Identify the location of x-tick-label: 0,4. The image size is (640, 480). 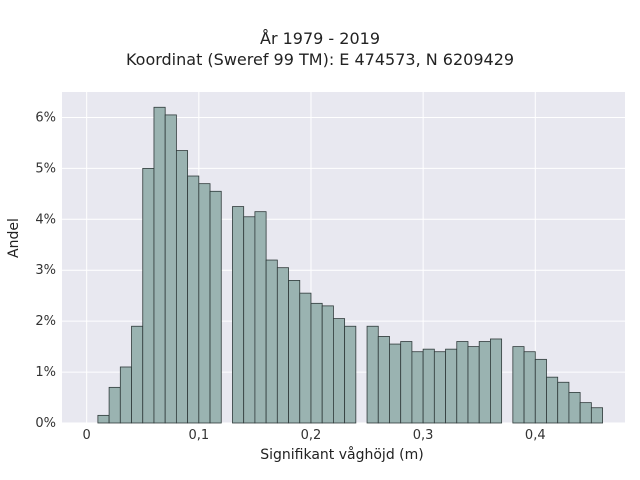
(535, 435).